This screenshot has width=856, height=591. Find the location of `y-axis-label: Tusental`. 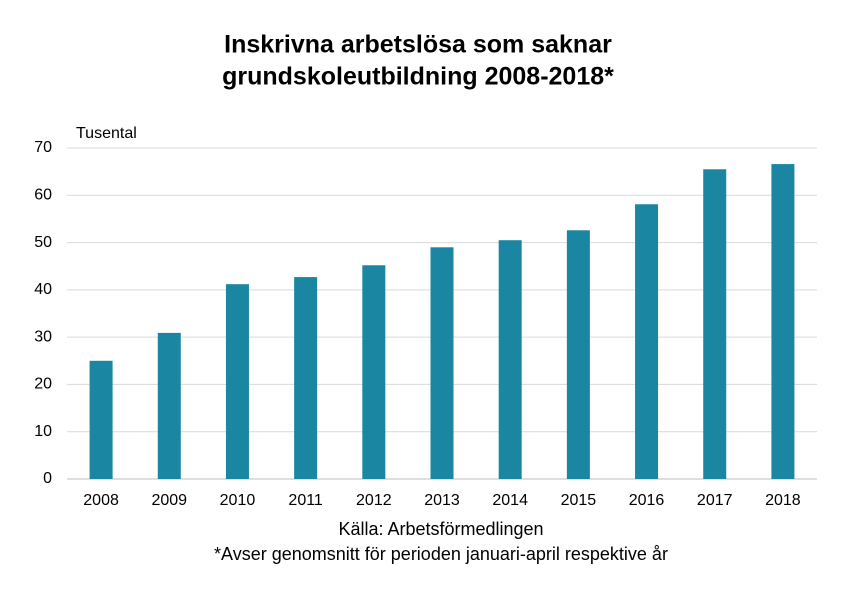

y-axis-label: Tusental is located at coordinates (106, 133).